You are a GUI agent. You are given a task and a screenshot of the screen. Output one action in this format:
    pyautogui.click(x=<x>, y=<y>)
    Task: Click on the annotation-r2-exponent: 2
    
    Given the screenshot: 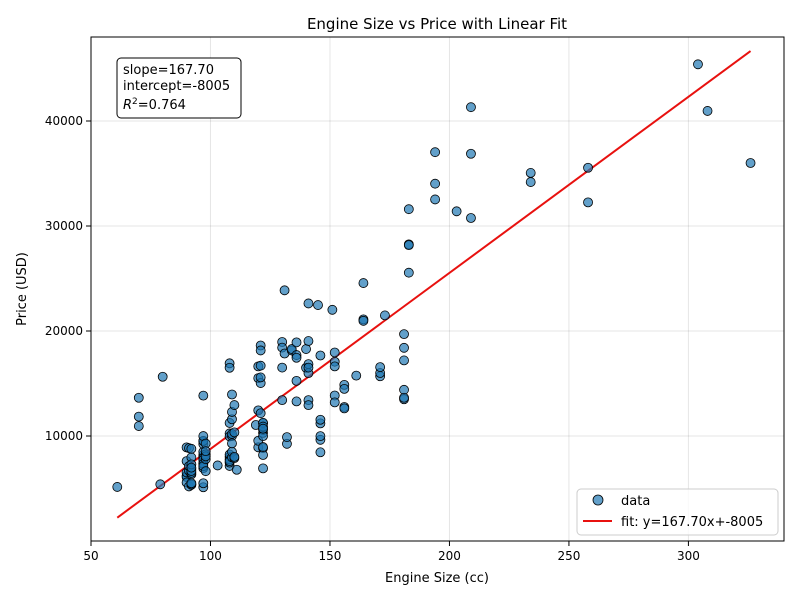 What is the action you would take?
    pyautogui.click(x=135, y=102)
    